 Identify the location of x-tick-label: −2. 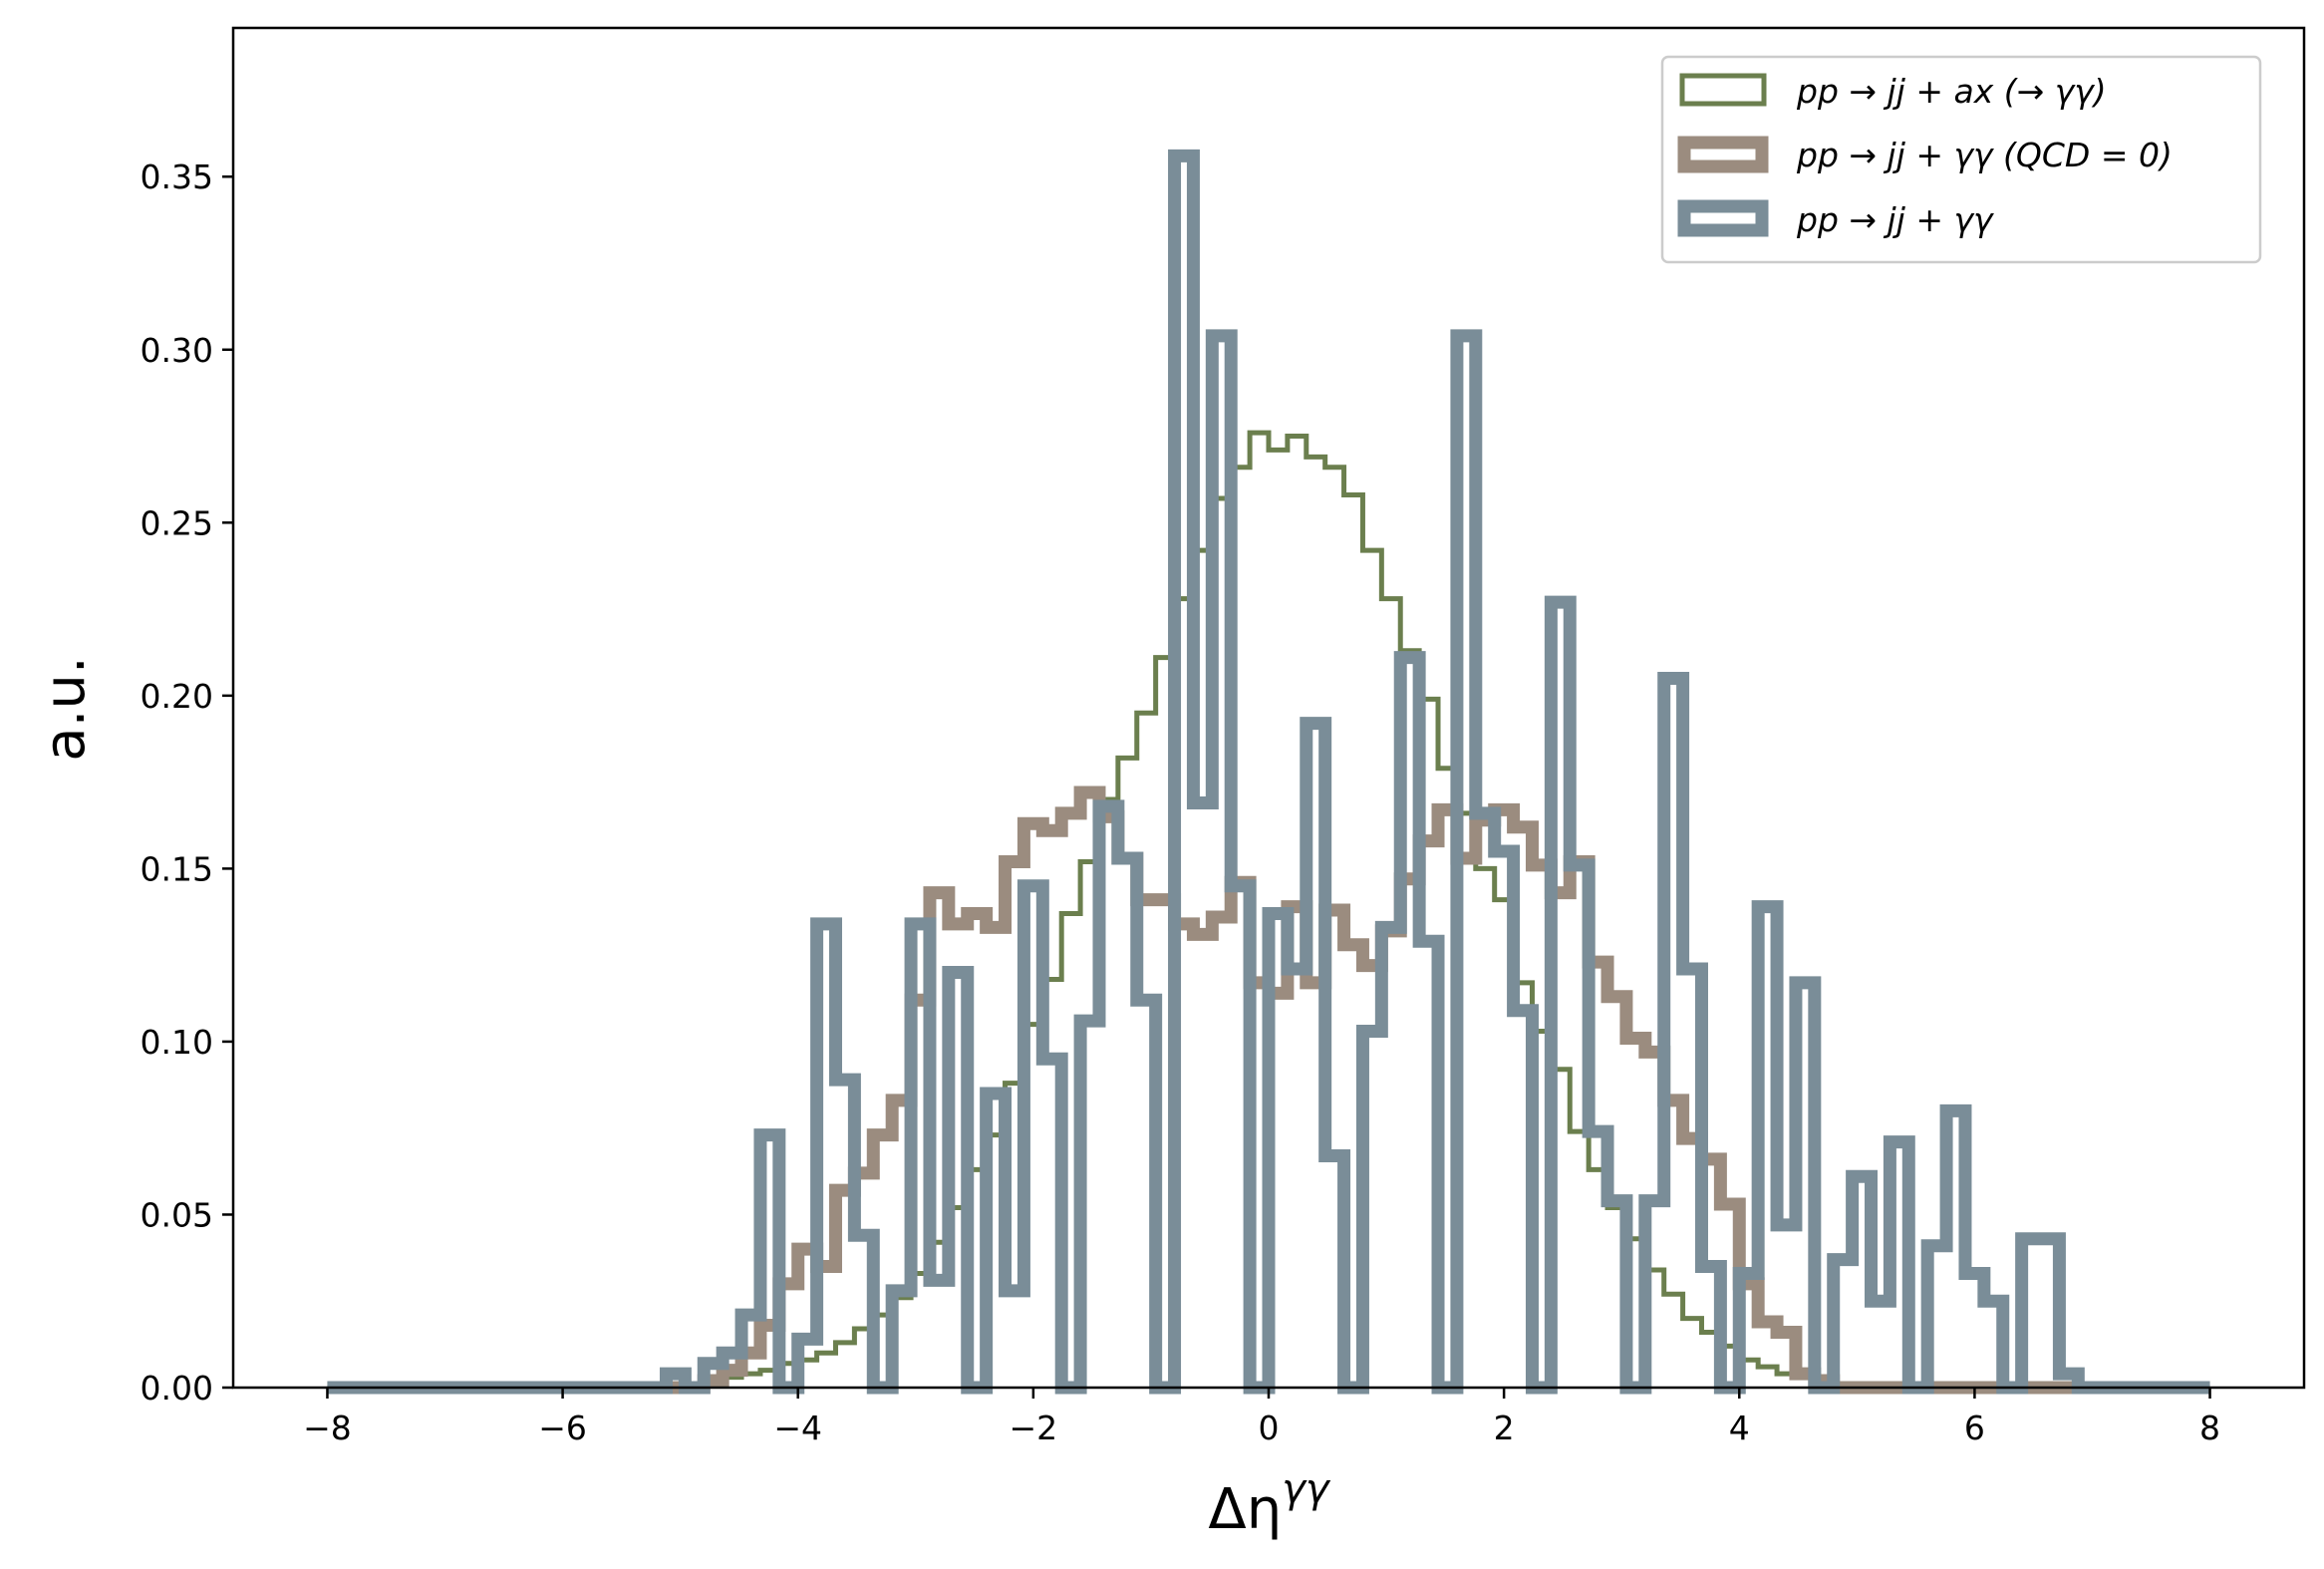
(1034, 1428).